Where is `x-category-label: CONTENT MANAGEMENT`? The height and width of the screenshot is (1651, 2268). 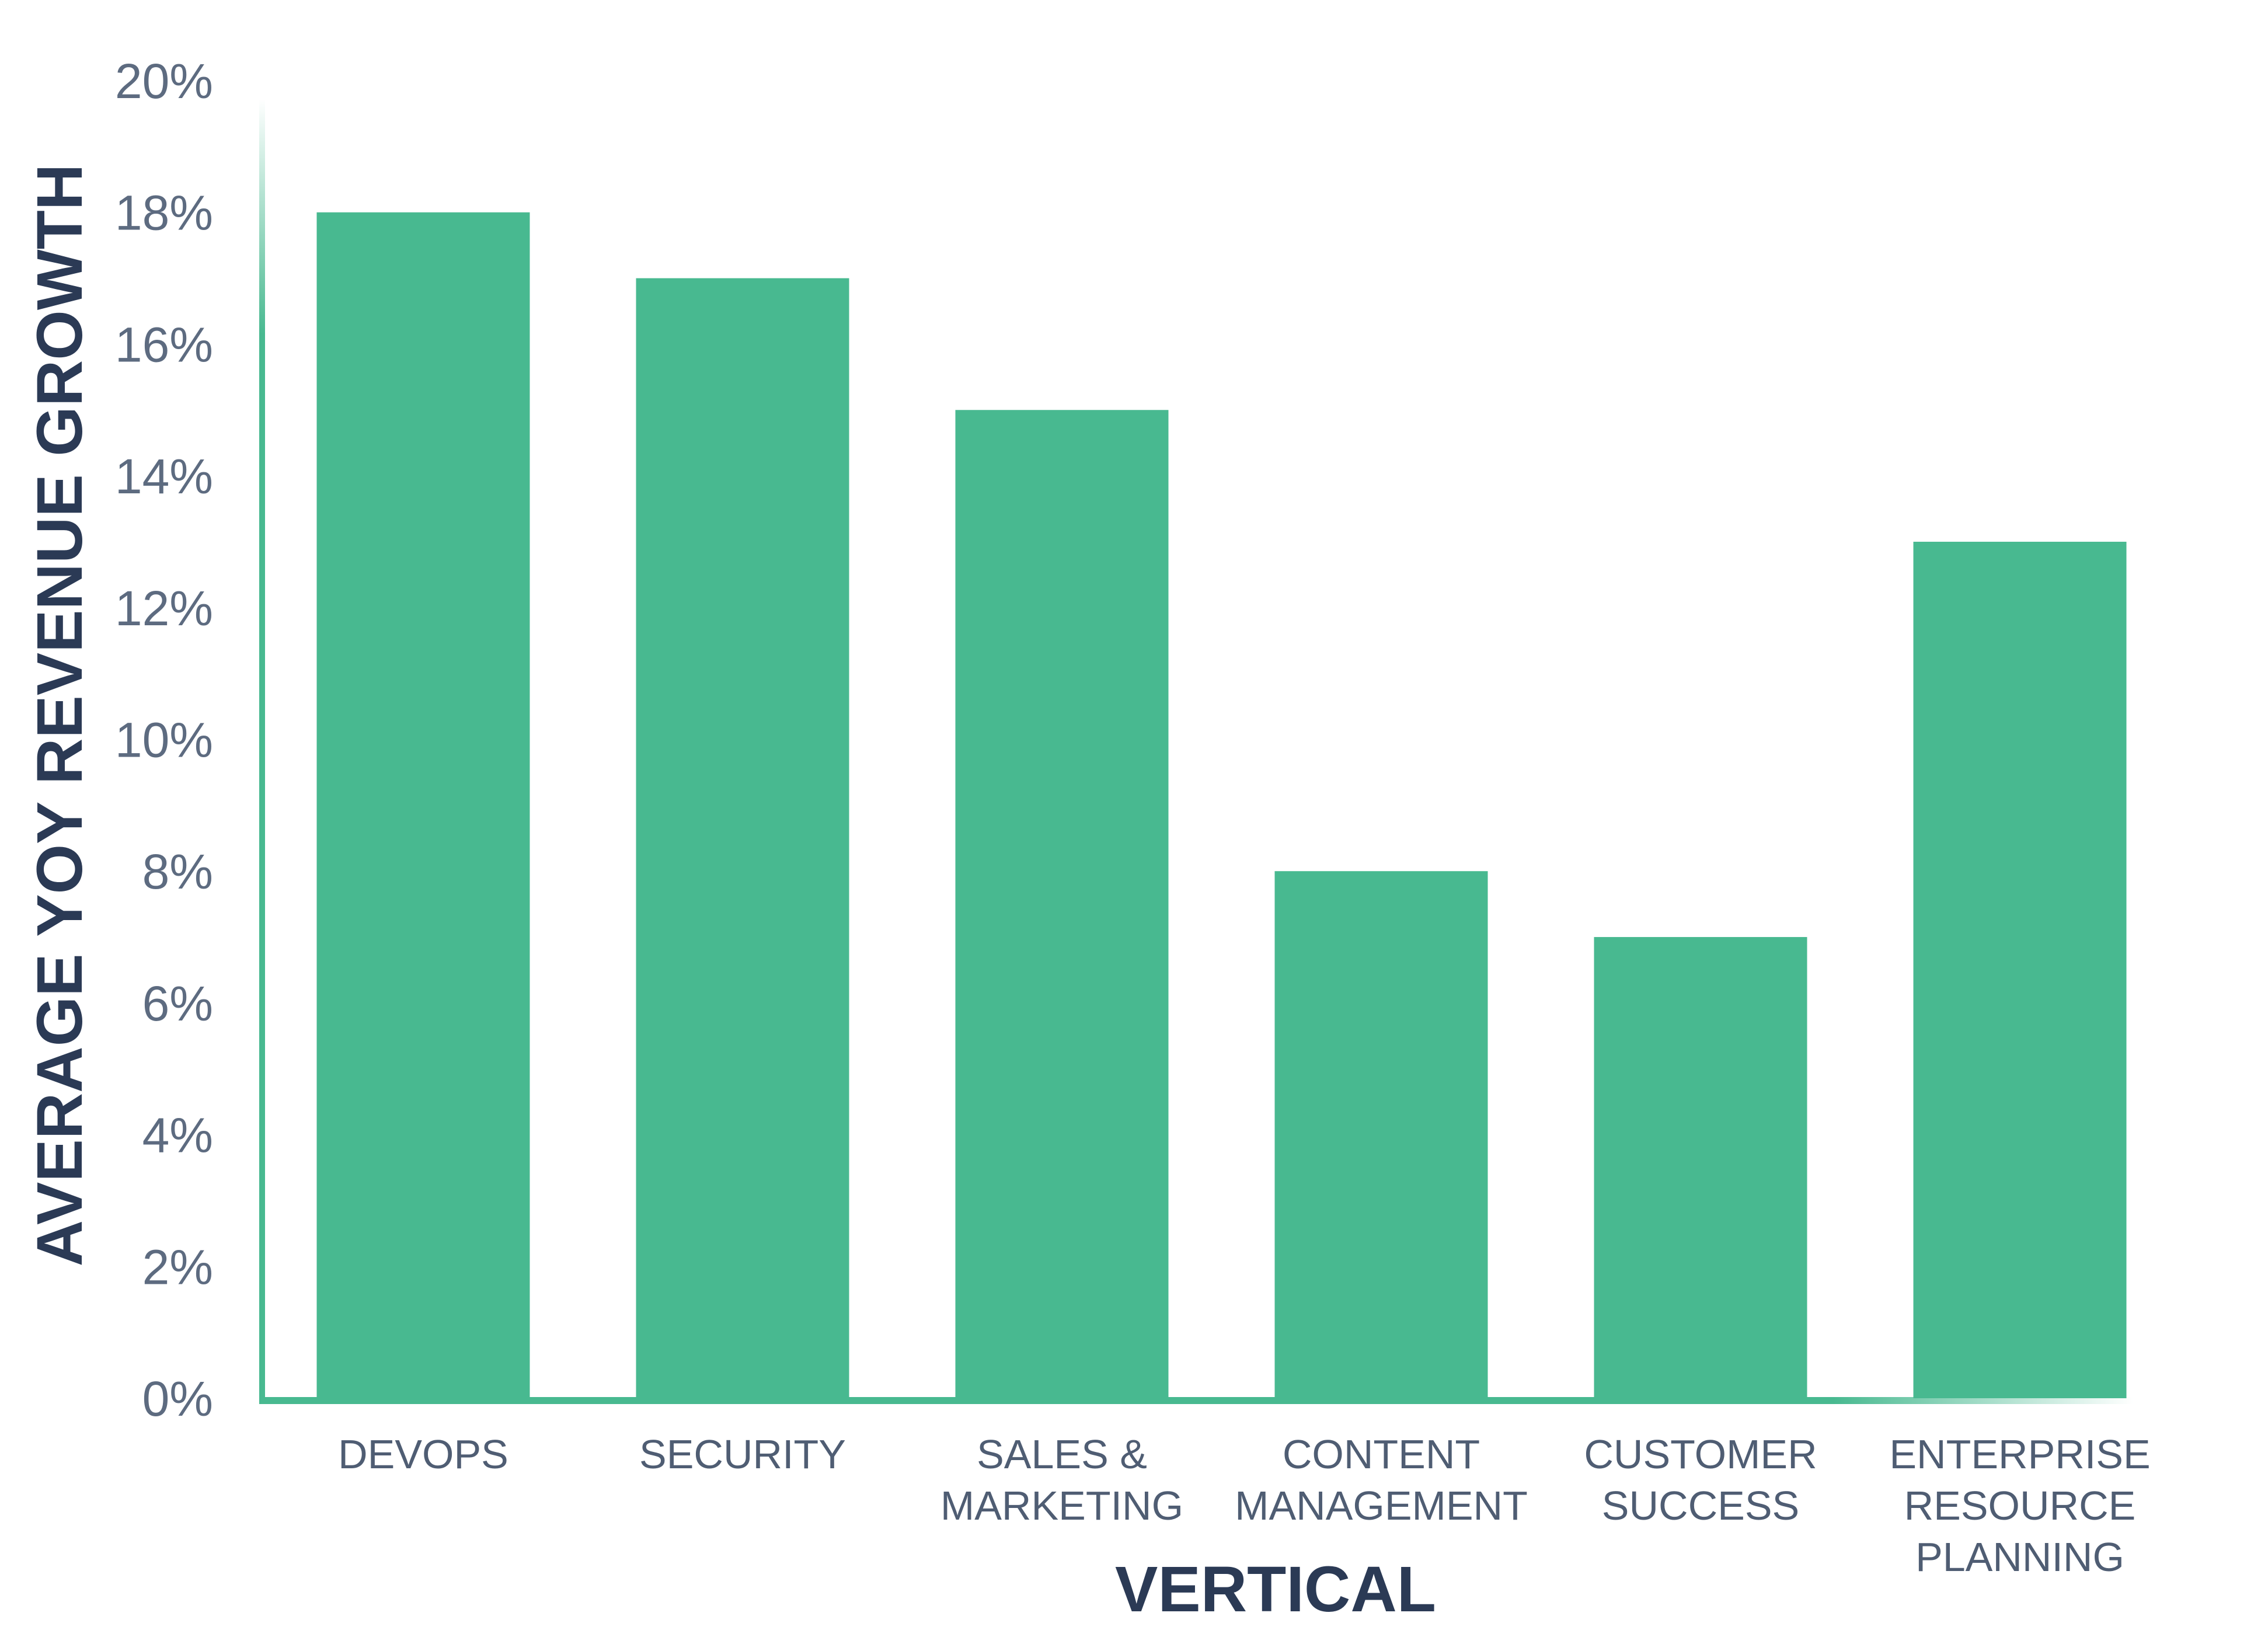 x-category-label: CONTENT MANAGEMENT is located at coordinates (1382, 1479).